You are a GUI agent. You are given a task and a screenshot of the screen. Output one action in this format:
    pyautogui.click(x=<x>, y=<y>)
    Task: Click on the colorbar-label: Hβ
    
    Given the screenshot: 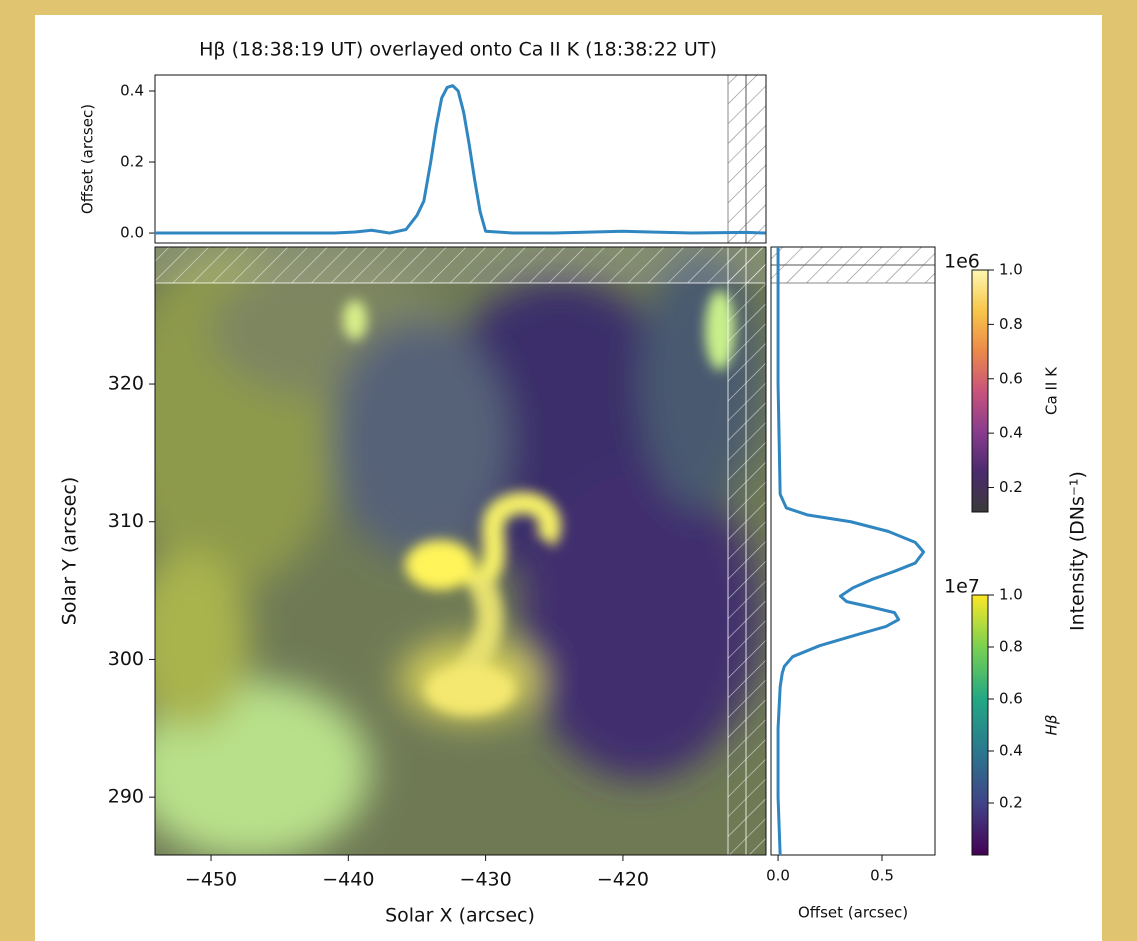 What is the action you would take?
    pyautogui.click(x=1052, y=724)
    